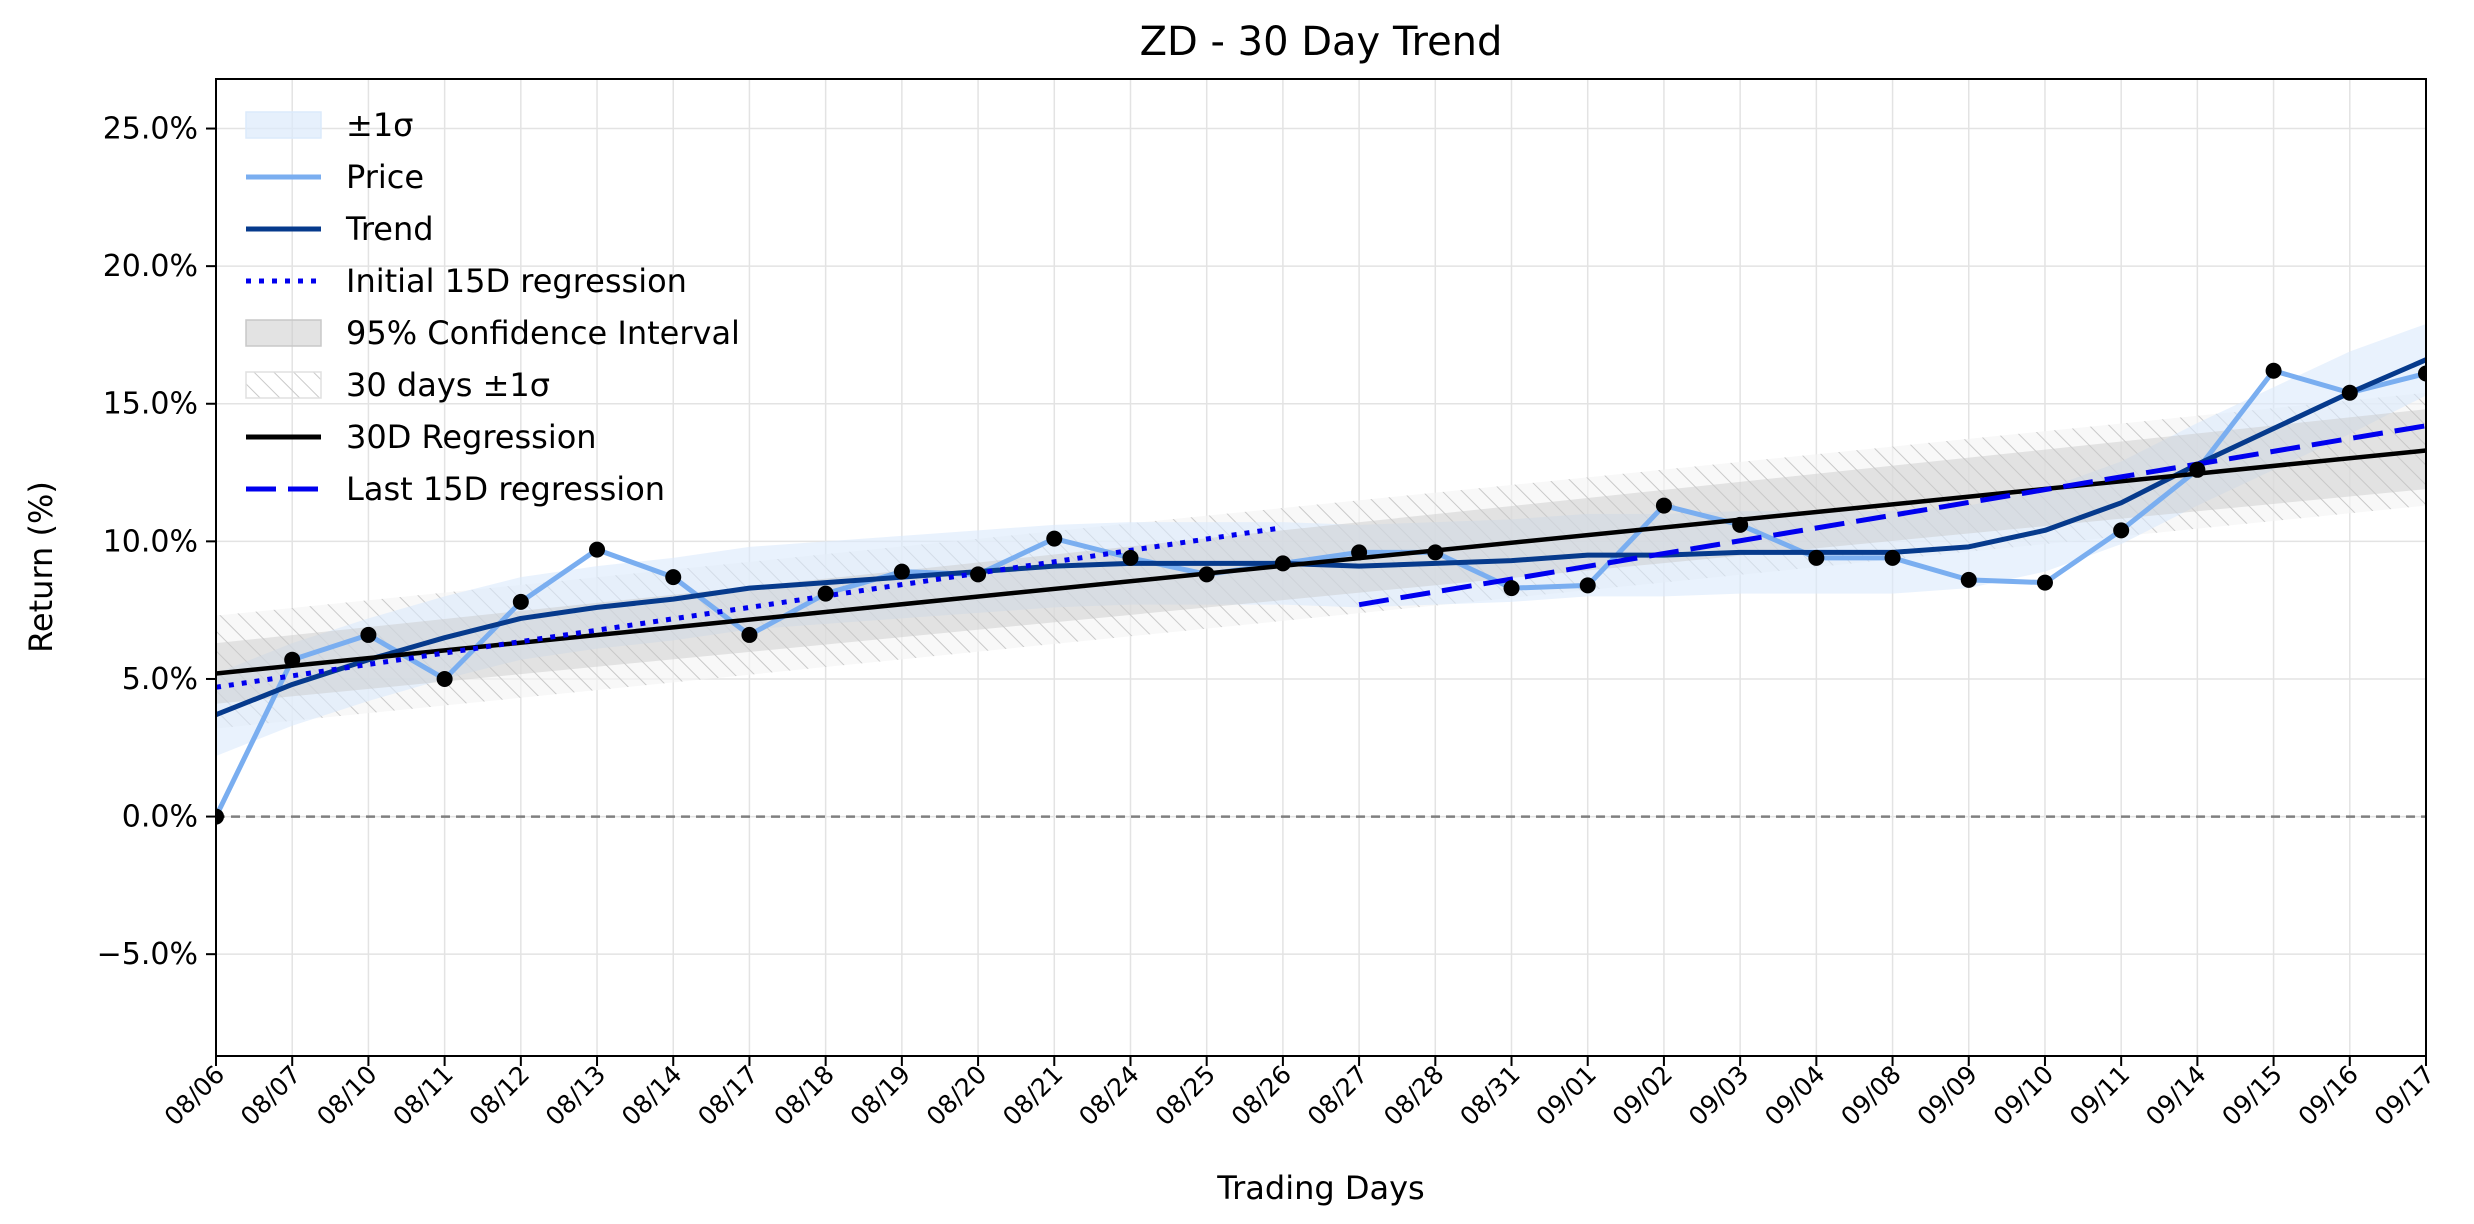 The width and height of the screenshot is (2474, 1224). Describe the element at coordinates (2404, 1095) in the screenshot. I see `x-tick-label: 09/17` at that location.